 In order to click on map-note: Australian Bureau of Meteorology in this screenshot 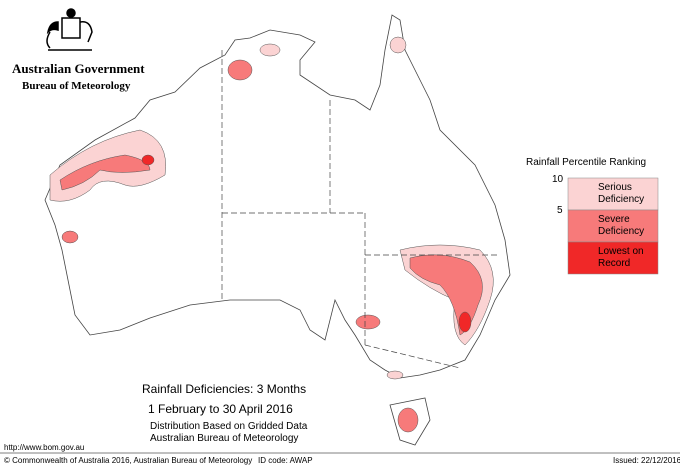, I will do `click(224, 438)`.